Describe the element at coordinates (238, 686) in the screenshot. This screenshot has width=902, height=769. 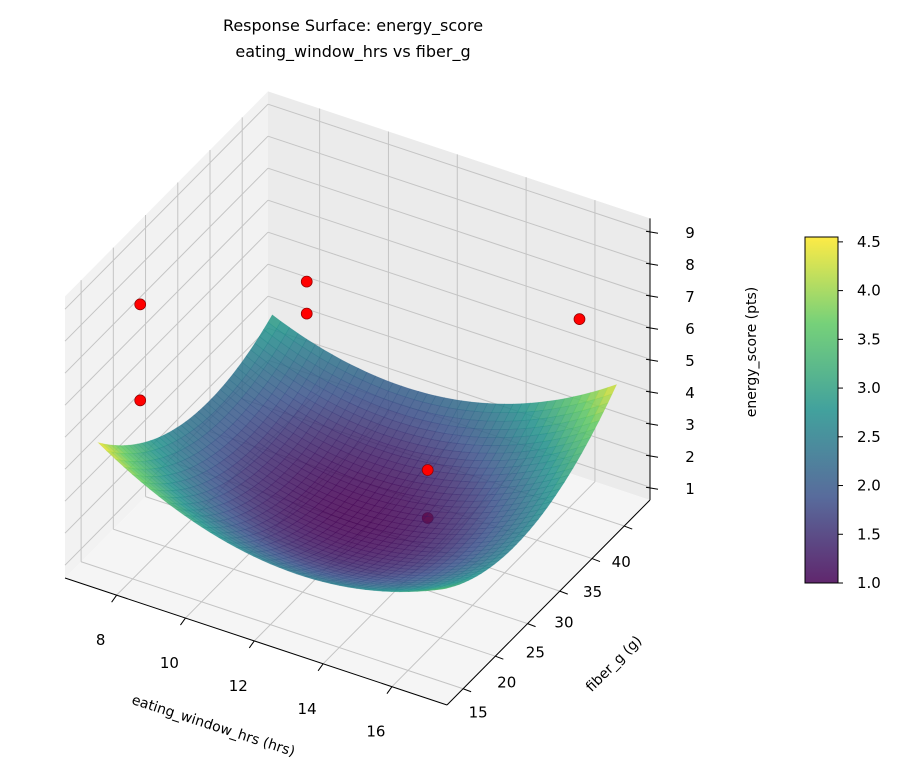
I see `x-tick-label: 12` at that location.